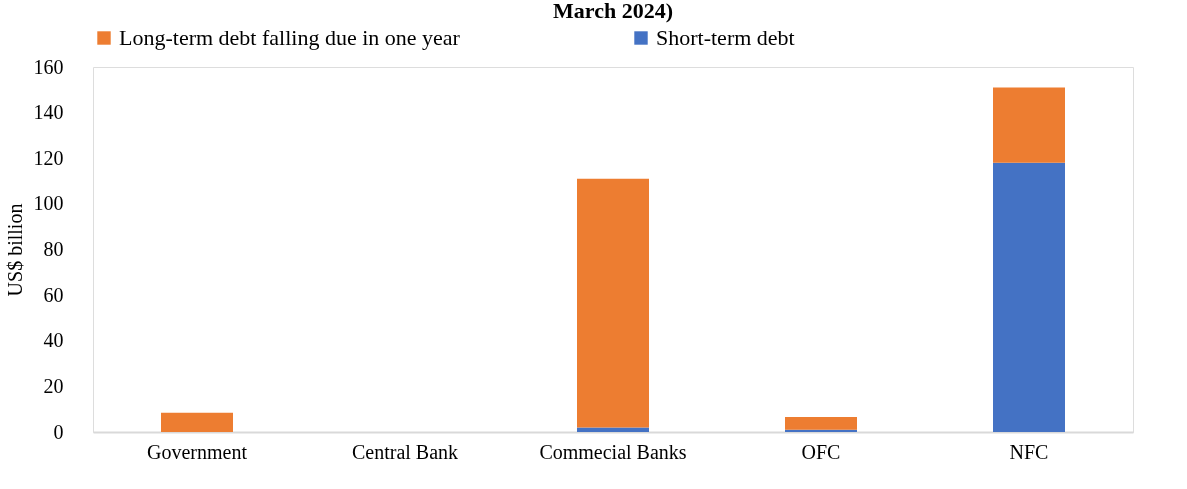 The width and height of the screenshot is (1187, 489). Describe the element at coordinates (290, 37) in the screenshot. I see `legend-label: Long-term debt falling due in one year` at that location.